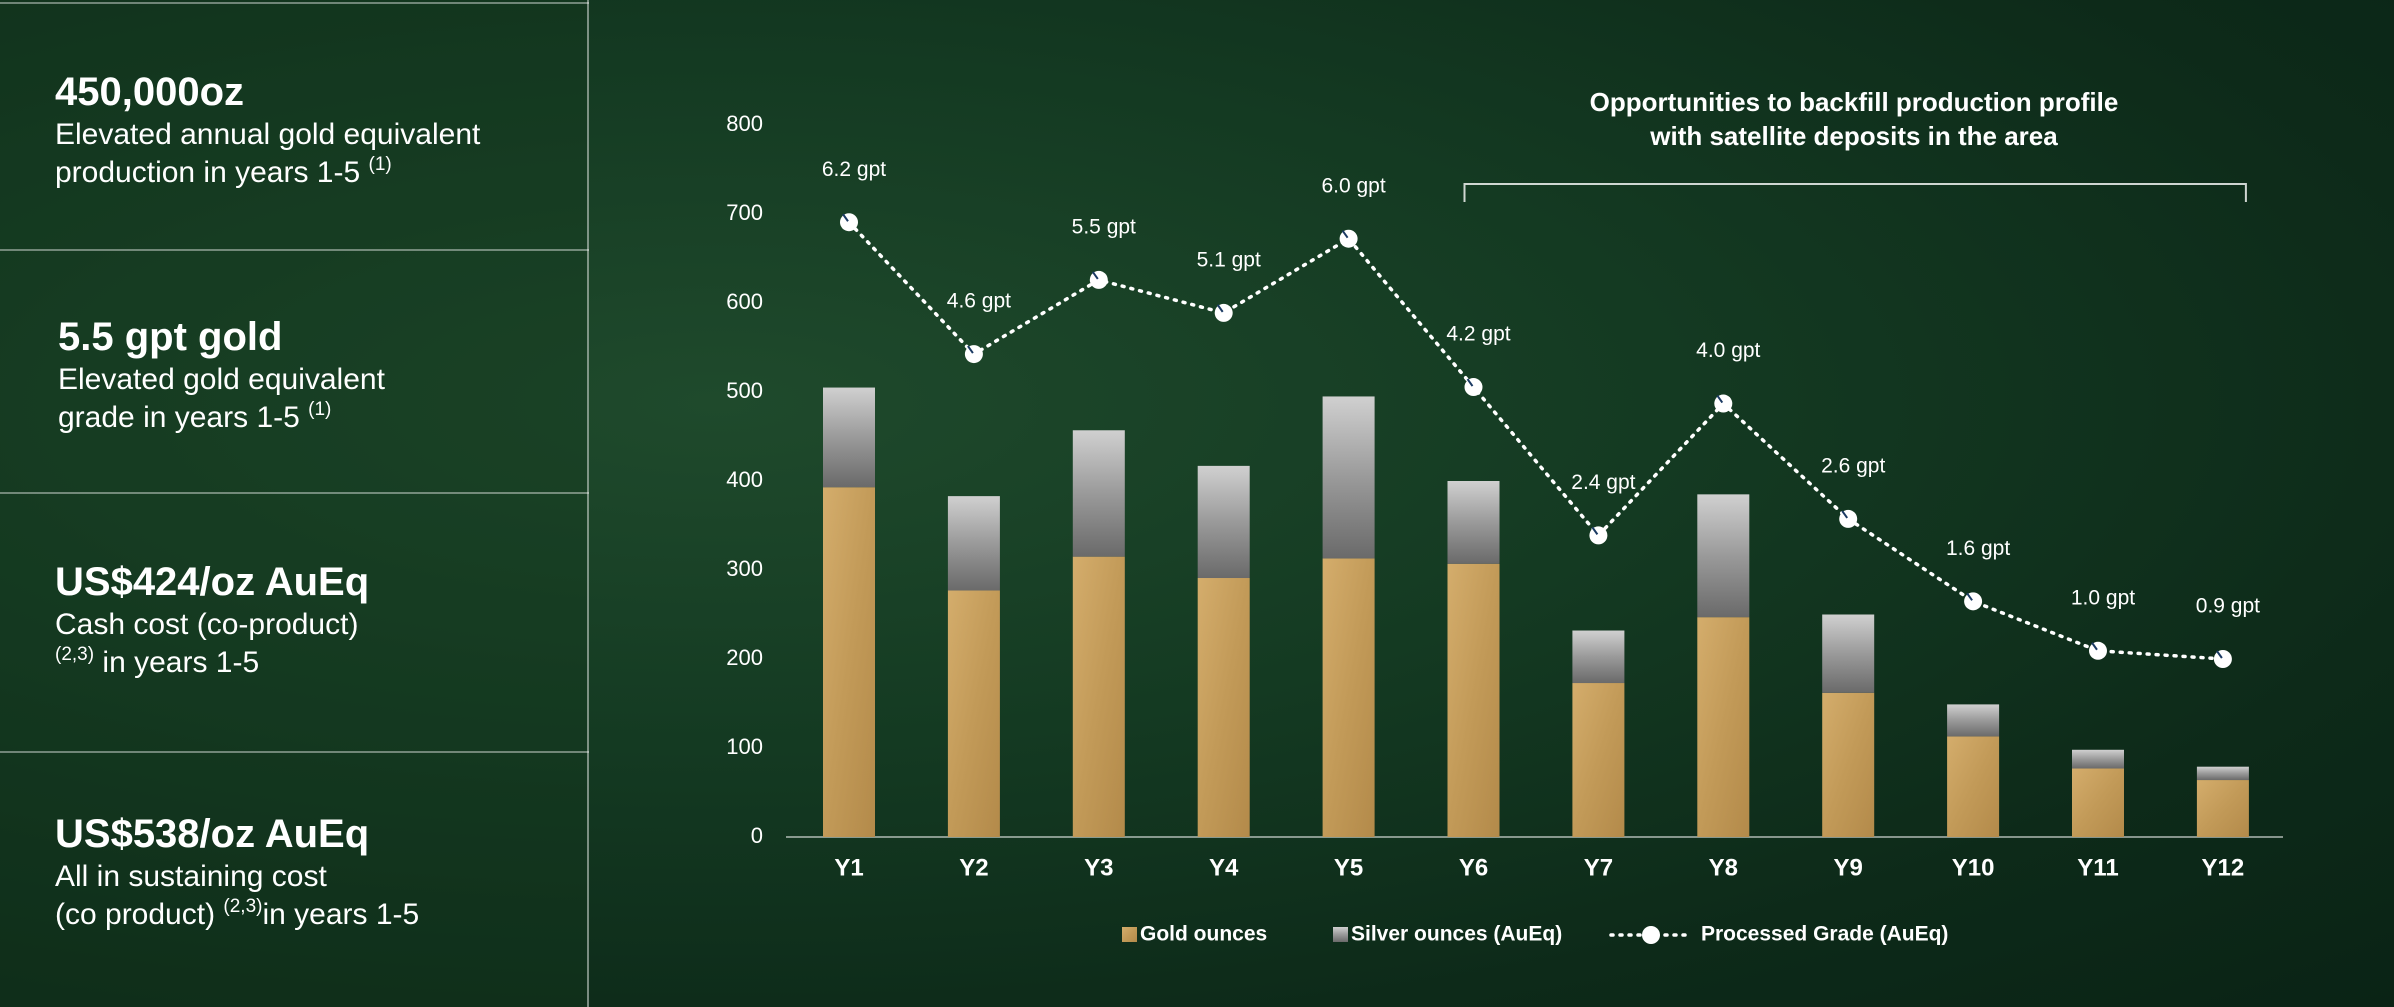  What do you see at coordinates (212, 625) in the screenshot?
I see `stat-description: Cash cost (co-product)` at bounding box center [212, 625].